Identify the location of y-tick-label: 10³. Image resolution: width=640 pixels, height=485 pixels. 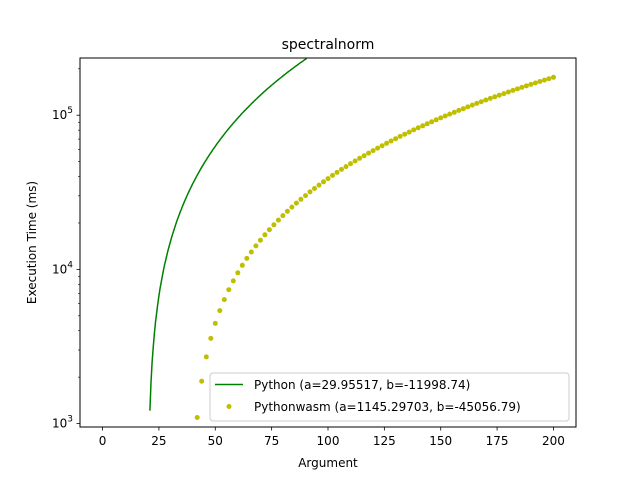
(62, 423).